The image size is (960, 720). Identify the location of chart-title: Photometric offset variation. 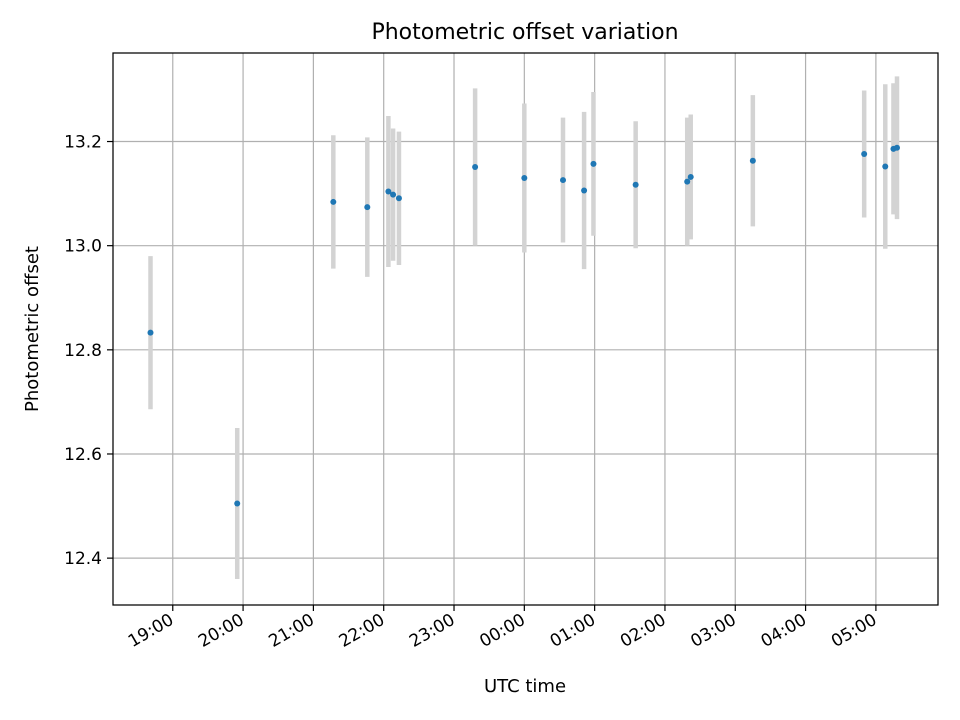
(524, 32).